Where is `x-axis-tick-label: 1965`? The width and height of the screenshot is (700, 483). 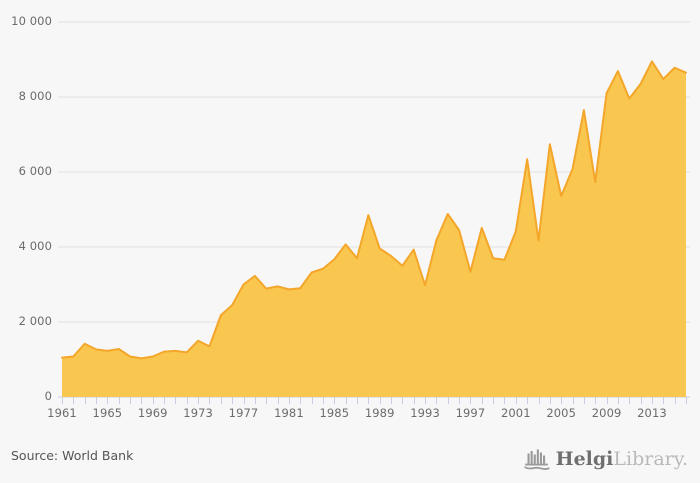
x-axis-tick-label: 1965 is located at coordinates (107, 413).